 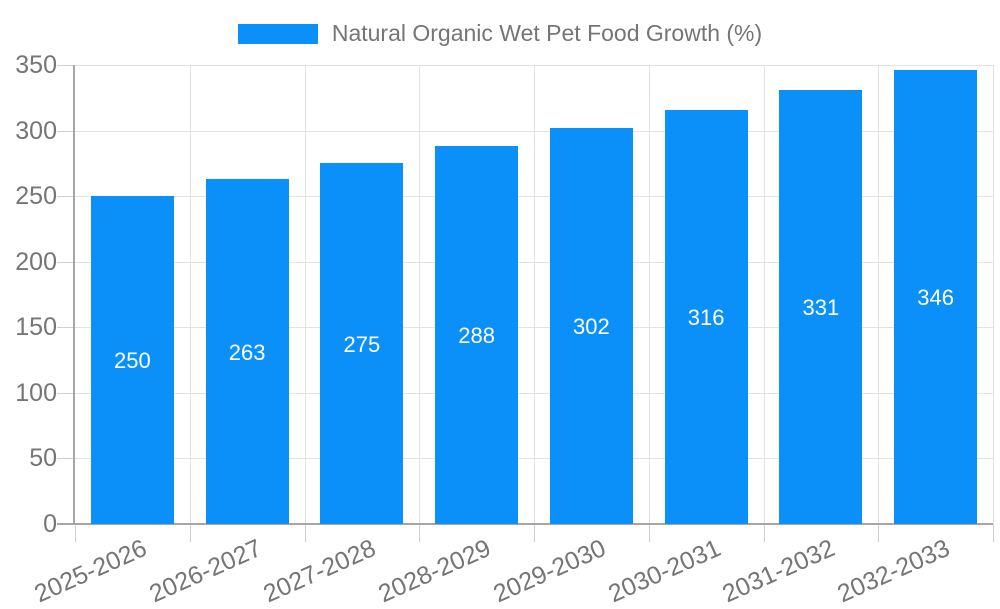 I want to click on x-axis-label: 2027-2028, so click(x=320, y=571).